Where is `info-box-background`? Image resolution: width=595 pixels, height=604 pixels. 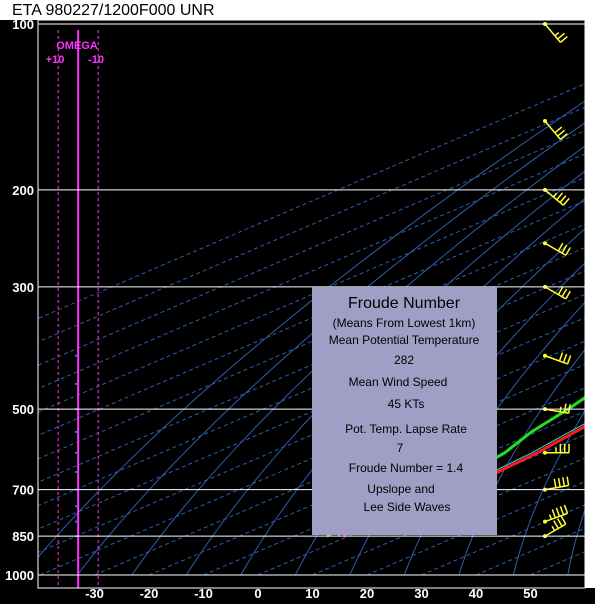
info-box-background is located at coordinates (404, 411).